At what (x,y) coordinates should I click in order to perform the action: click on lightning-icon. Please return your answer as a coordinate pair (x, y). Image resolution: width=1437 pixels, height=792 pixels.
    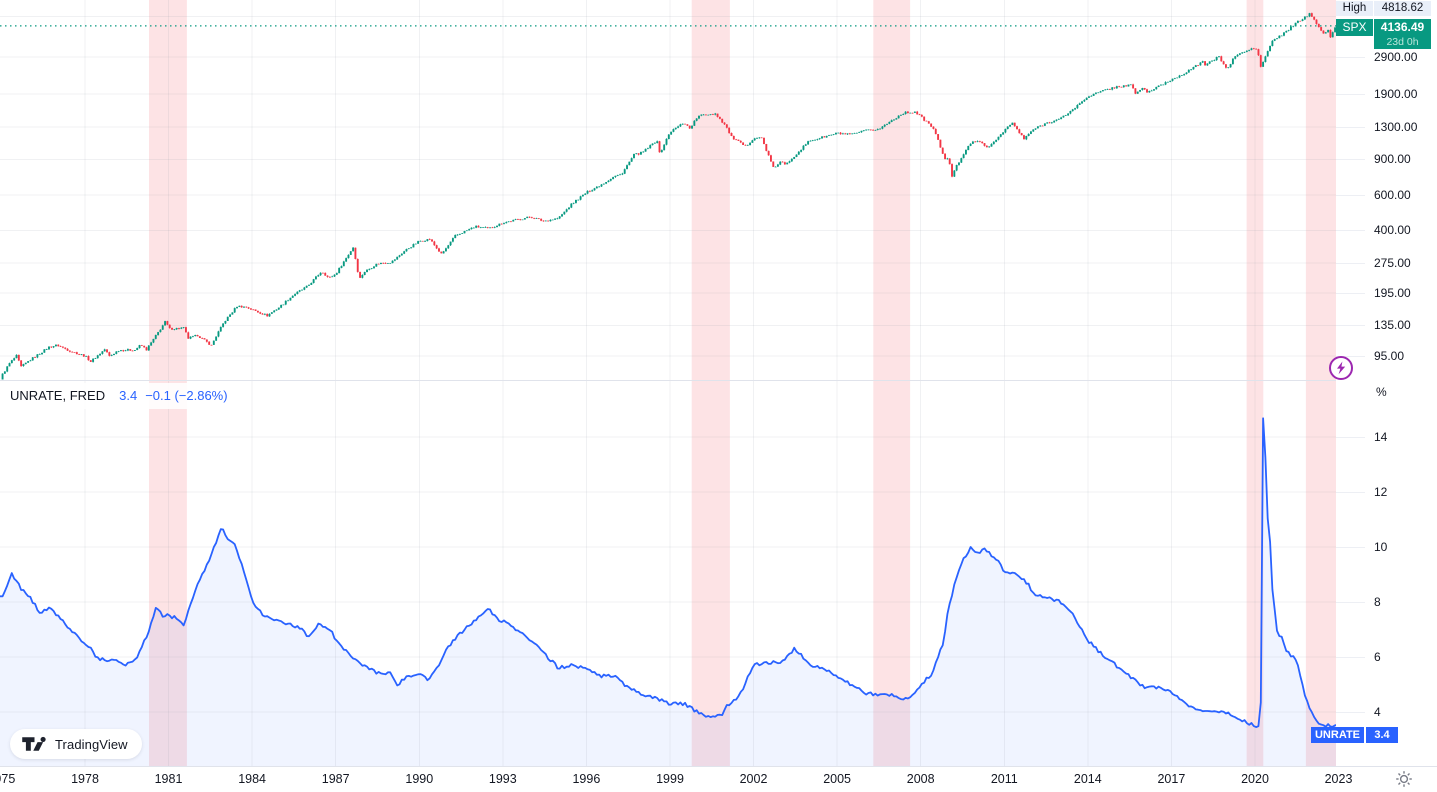
    Looking at the image, I should click on (1341, 368).